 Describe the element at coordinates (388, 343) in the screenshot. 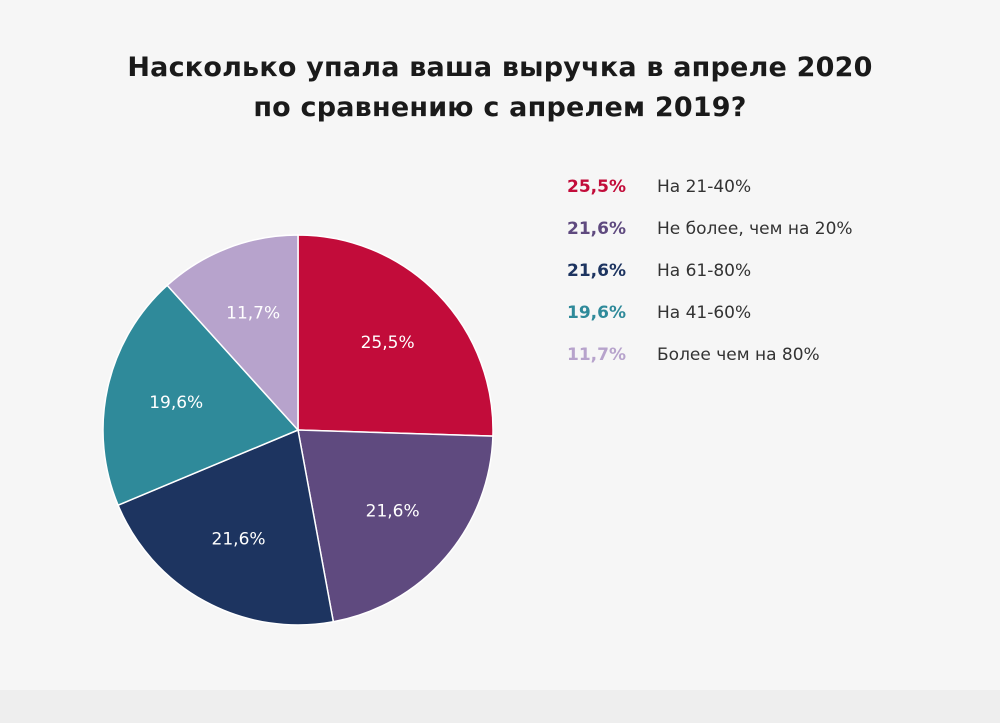

I see `pie-slice-label-1: 25,5%` at that location.